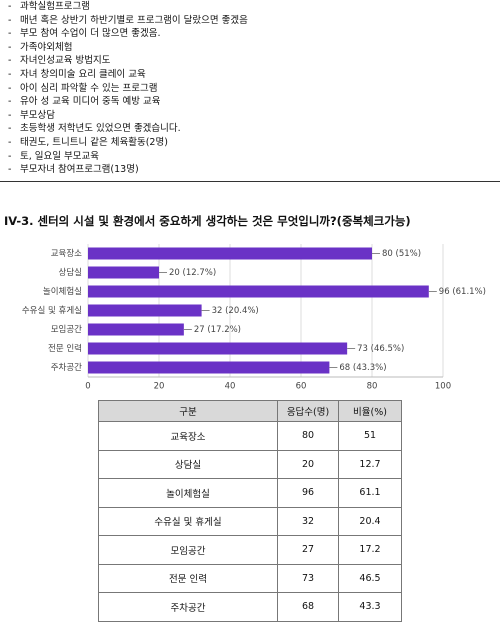 Image resolution: width=500 pixels, height=622 pixels. What do you see at coordinates (370, 411) in the screenshot?
I see `header-cell: 비율(%)` at bounding box center [370, 411].